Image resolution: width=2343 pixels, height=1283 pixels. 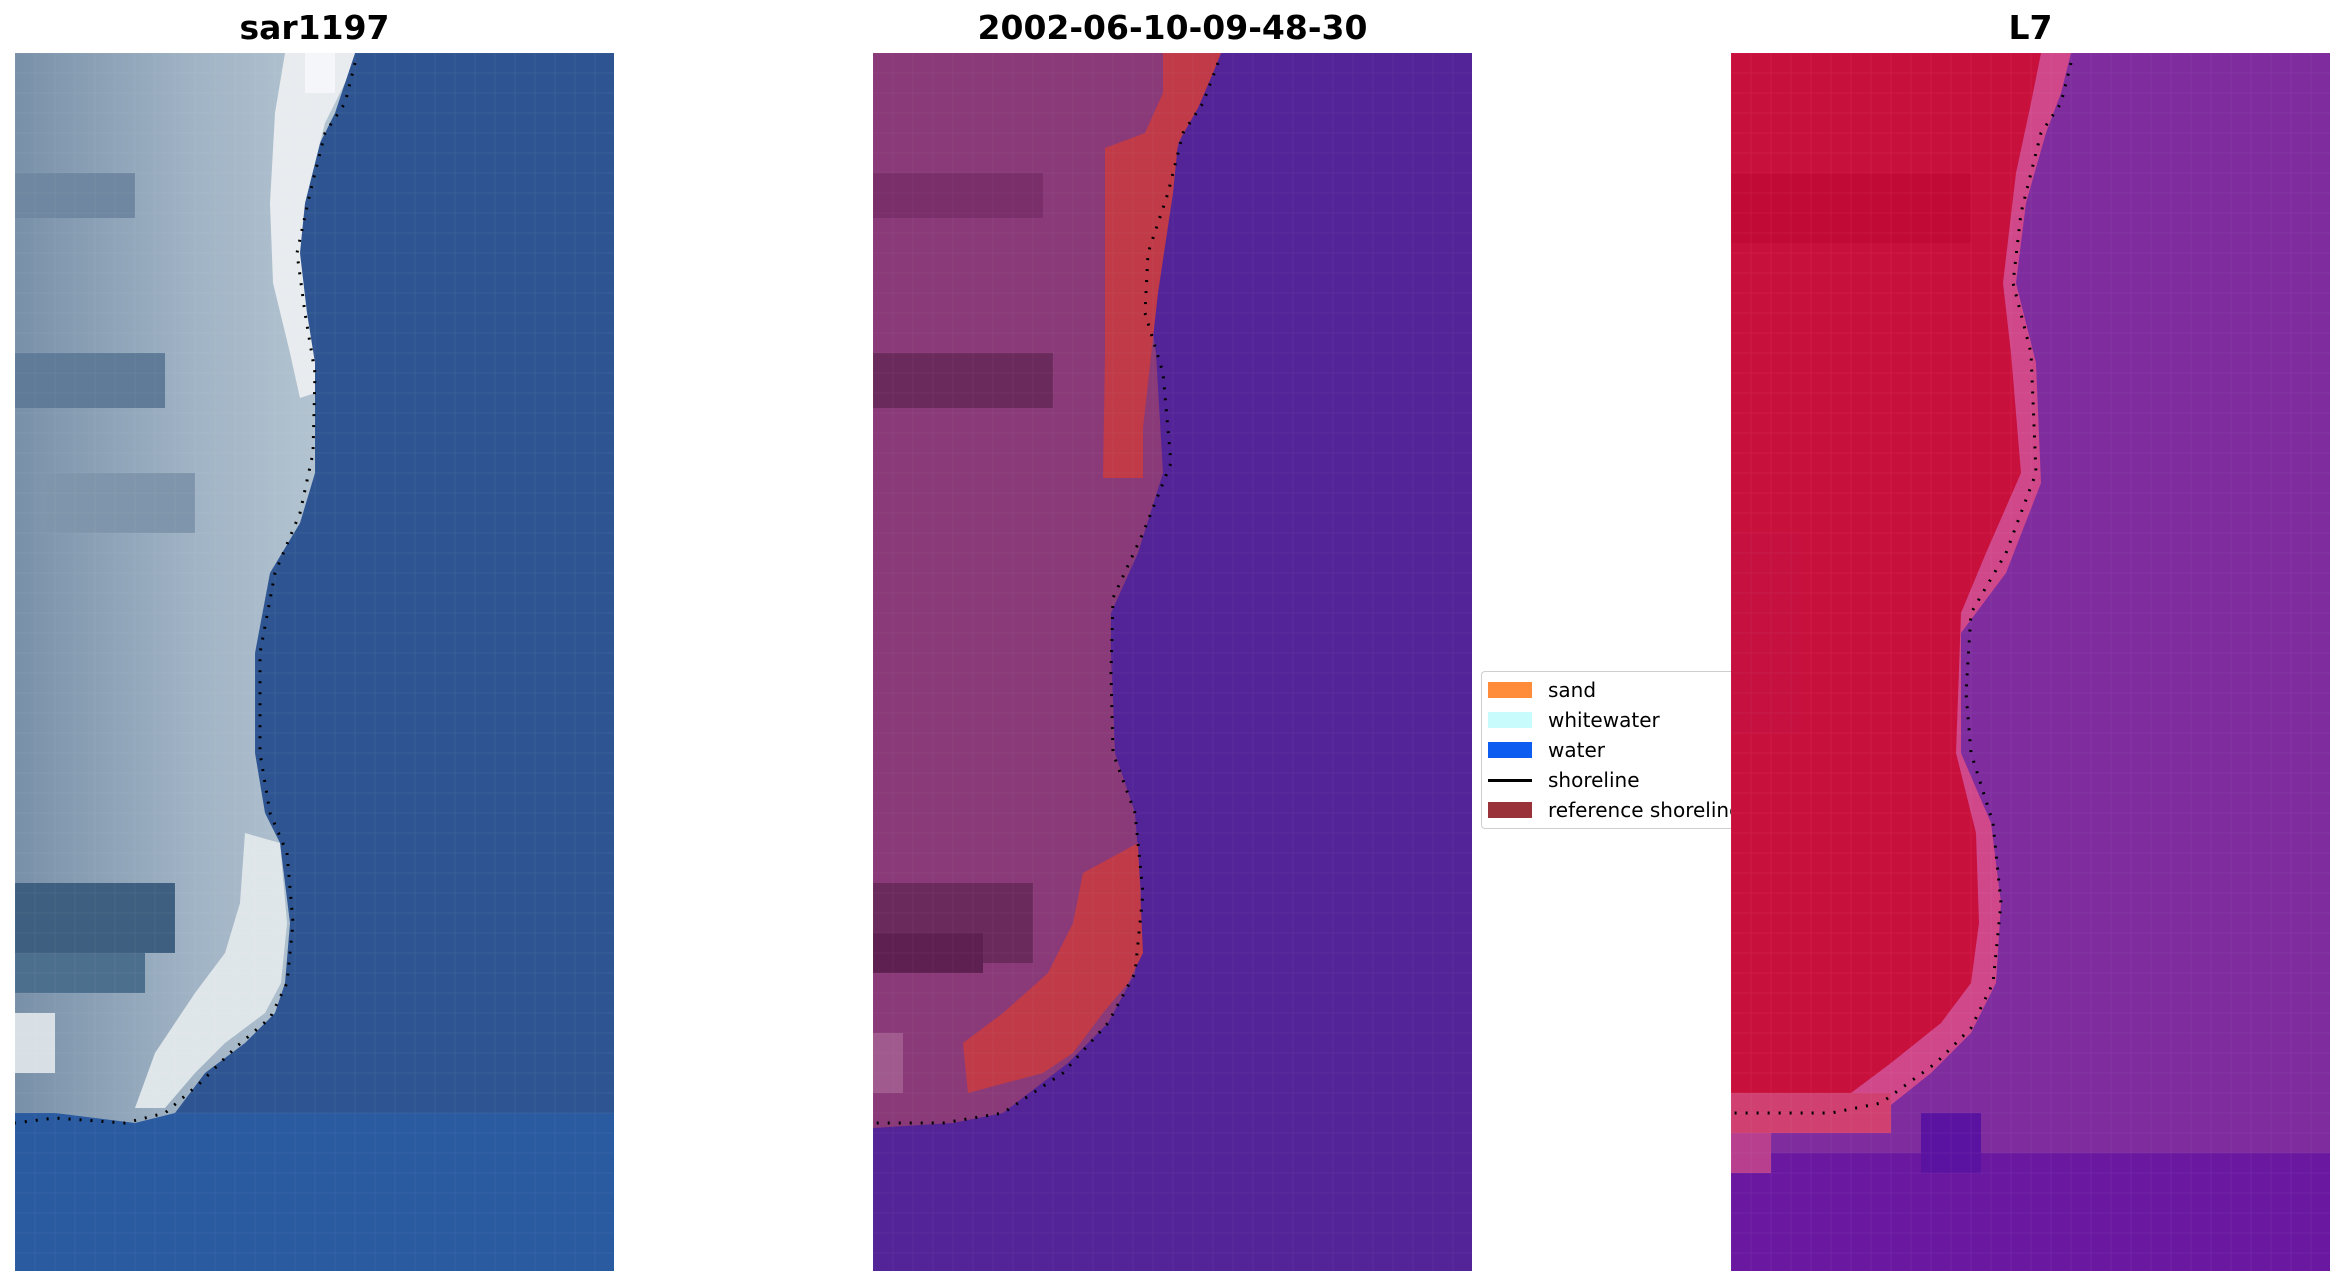 I want to click on panel-title-middle: 2002-06-10-09-48-30, so click(x=1172, y=27).